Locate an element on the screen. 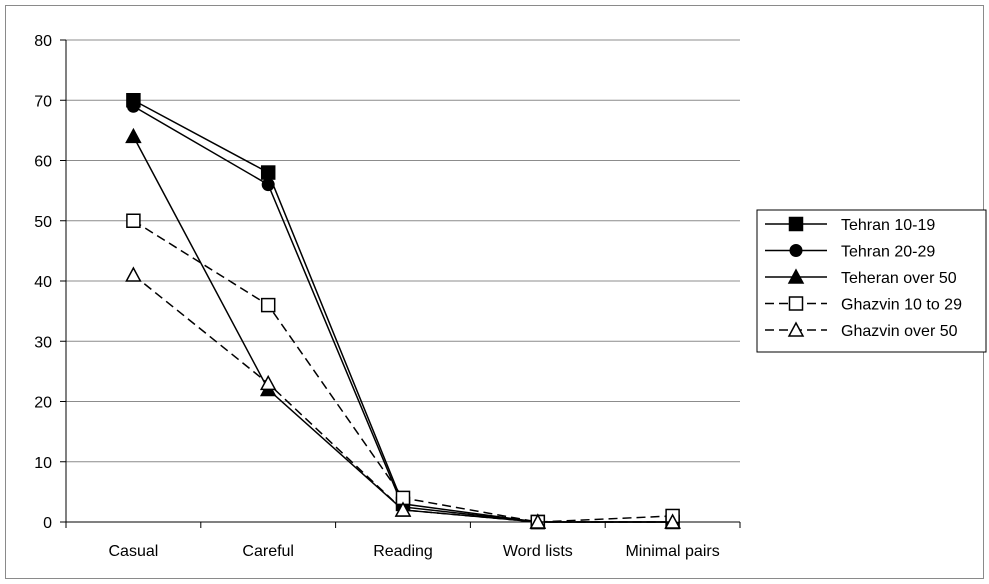  x-tick-label: Word lists is located at coordinates (538, 551).